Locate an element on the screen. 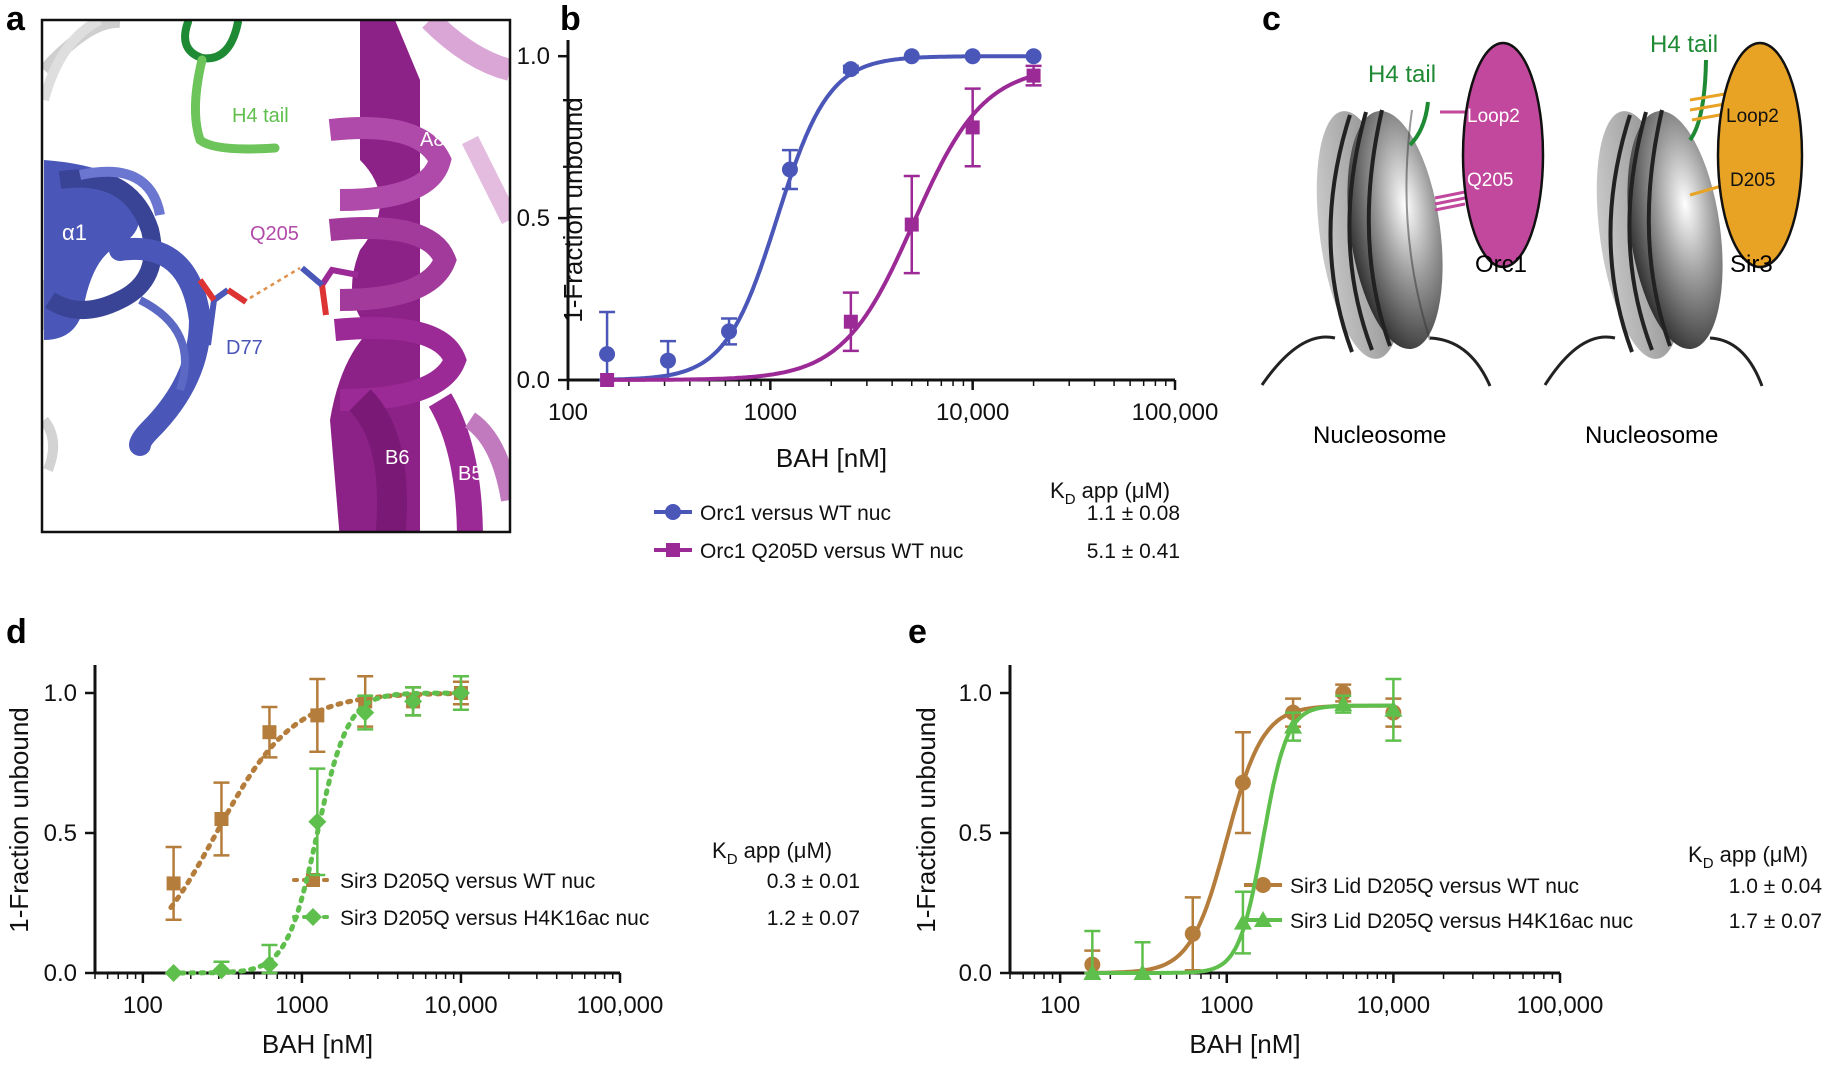 The height and width of the screenshot is (1067, 1827). label-orc1: Orc1 is located at coordinates (1501, 264).